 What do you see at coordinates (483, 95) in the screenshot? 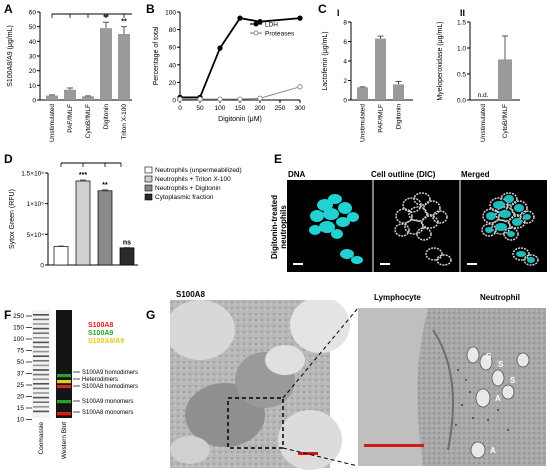
I see `na-label: n.d.` at bounding box center [483, 95].